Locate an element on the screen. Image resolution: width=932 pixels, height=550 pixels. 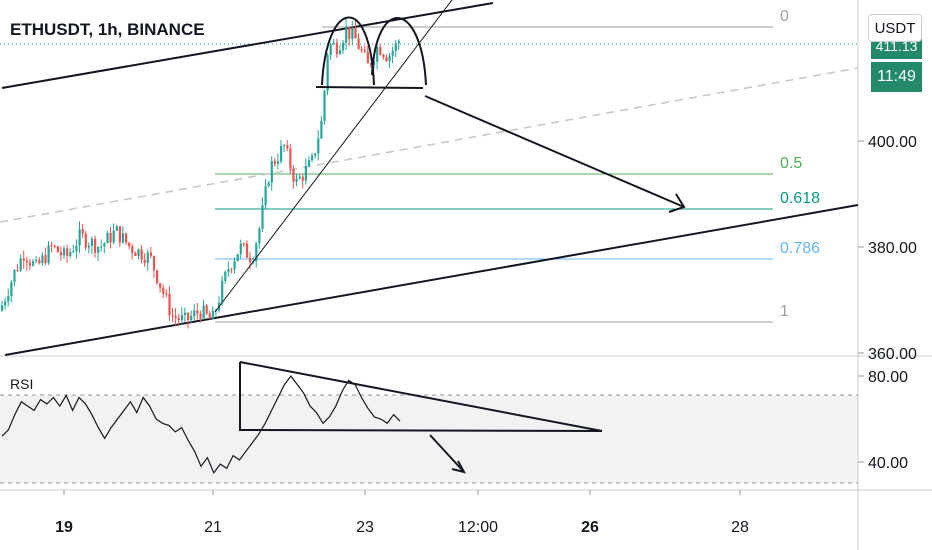
time-axis-label: 26 is located at coordinates (590, 527).